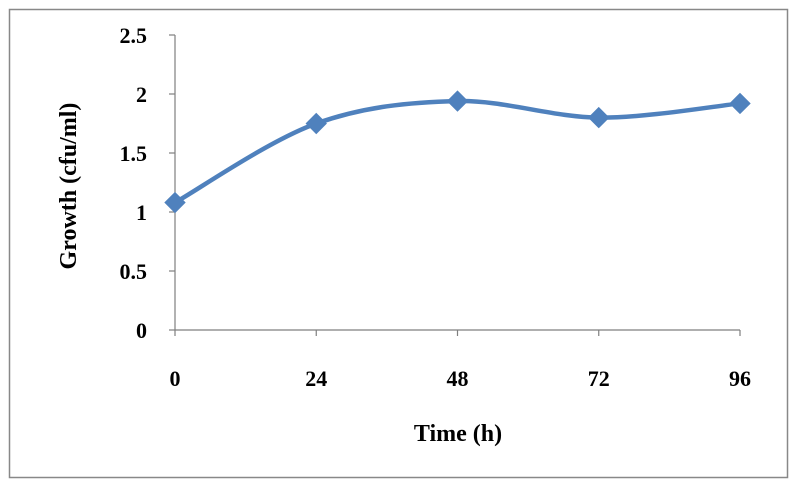 This screenshot has height=501, width=800. What do you see at coordinates (134, 153) in the screenshot?
I see `y-tick-label: 1.5` at bounding box center [134, 153].